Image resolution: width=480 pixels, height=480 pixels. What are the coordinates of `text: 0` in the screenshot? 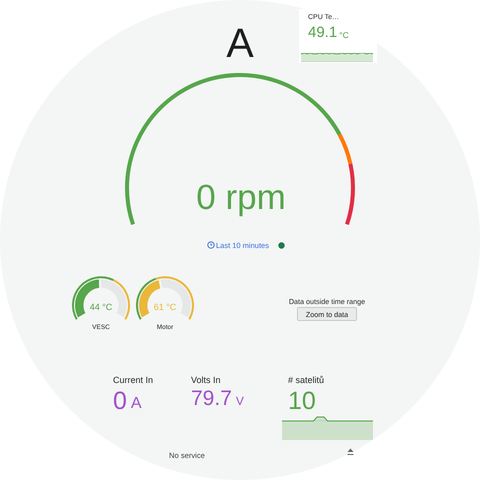 It's located at (120, 400).